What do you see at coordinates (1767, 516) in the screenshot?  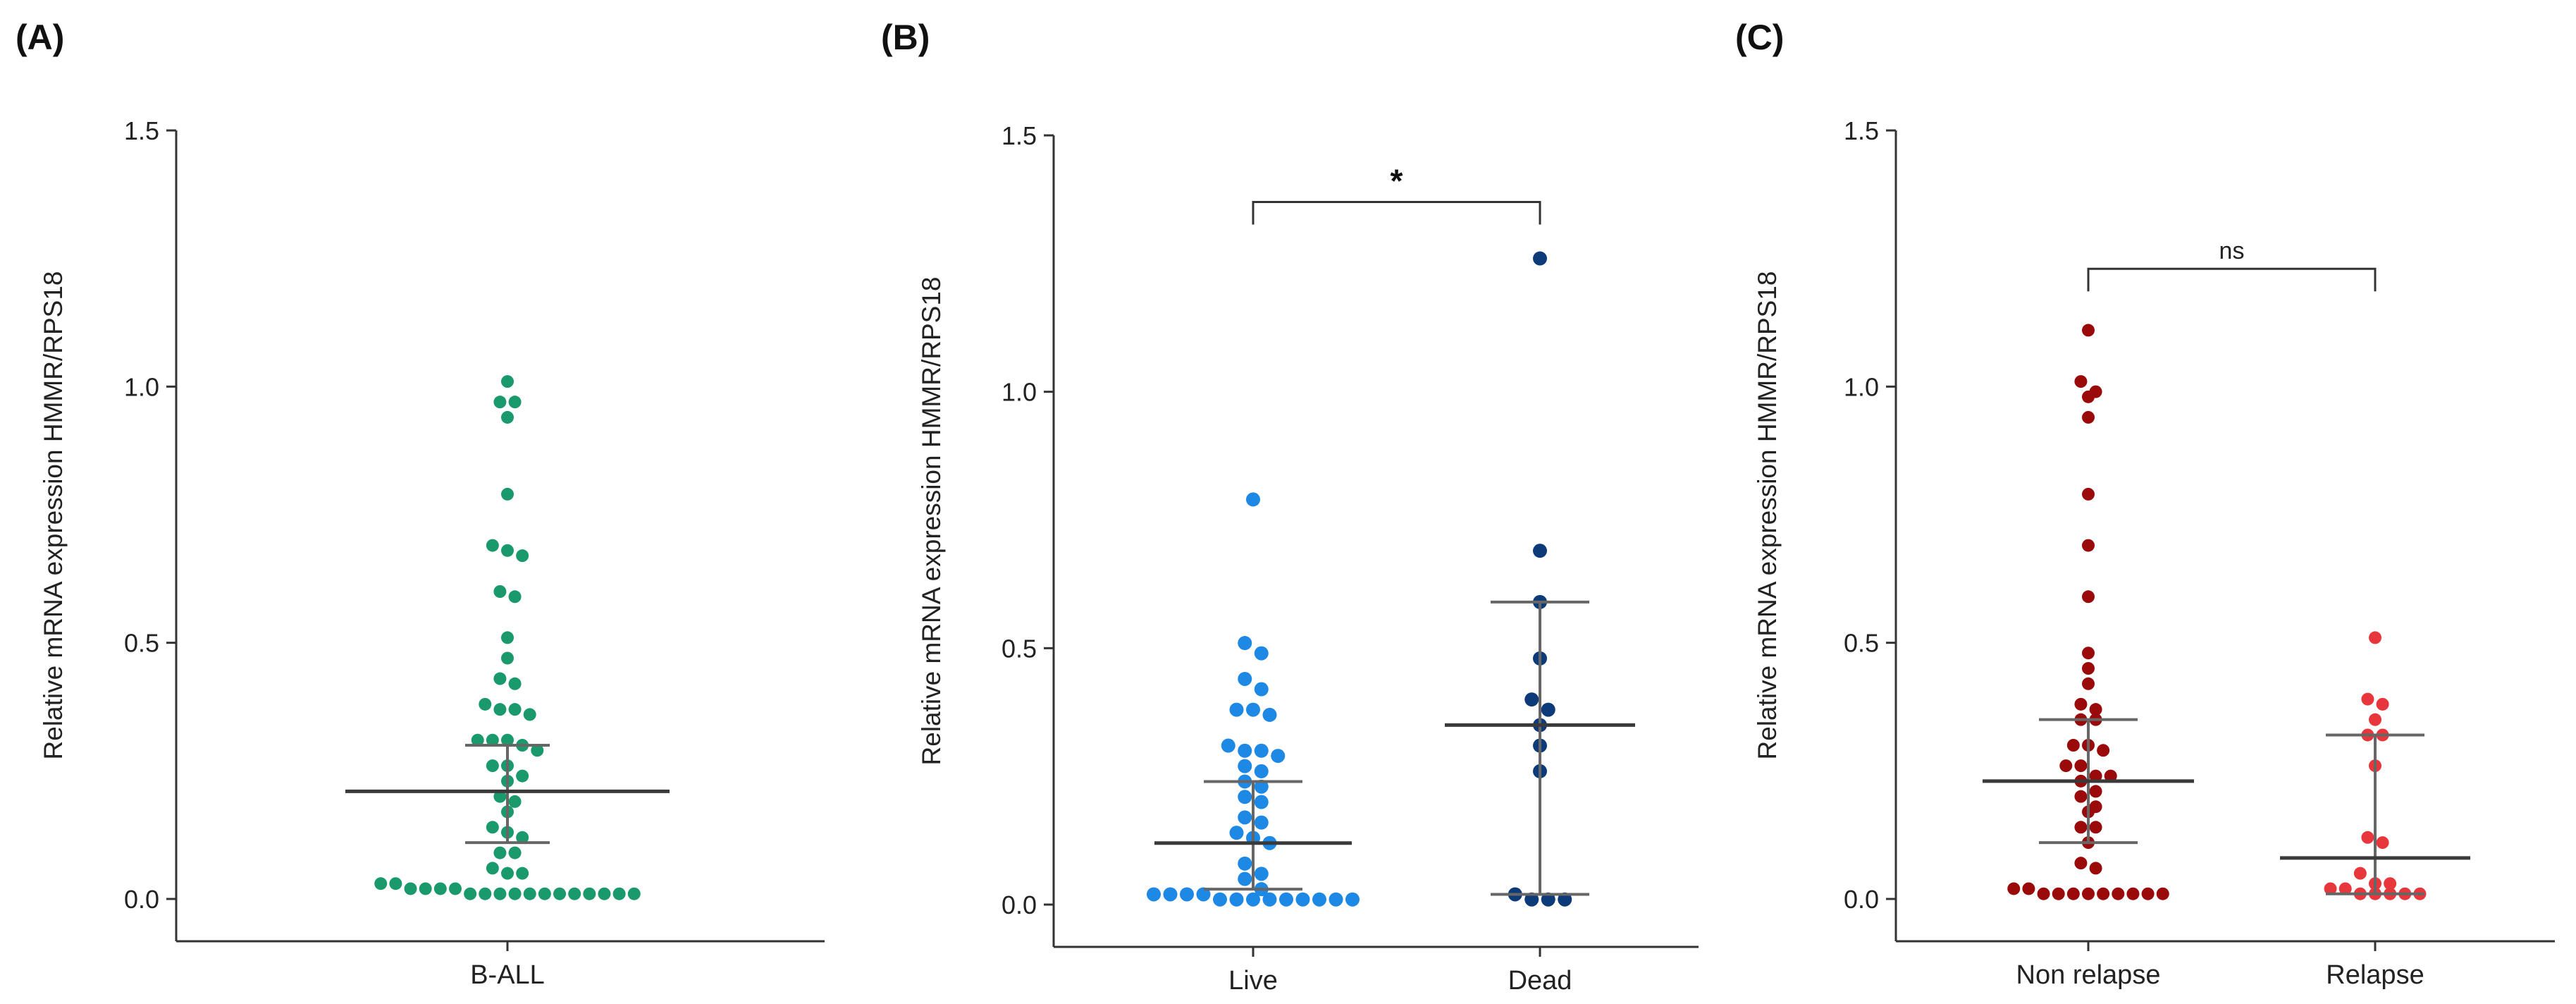 I see `panel-c-y-axis-label: Relative mRNA expression HMMR/RPS18` at bounding box center [1767, 516].